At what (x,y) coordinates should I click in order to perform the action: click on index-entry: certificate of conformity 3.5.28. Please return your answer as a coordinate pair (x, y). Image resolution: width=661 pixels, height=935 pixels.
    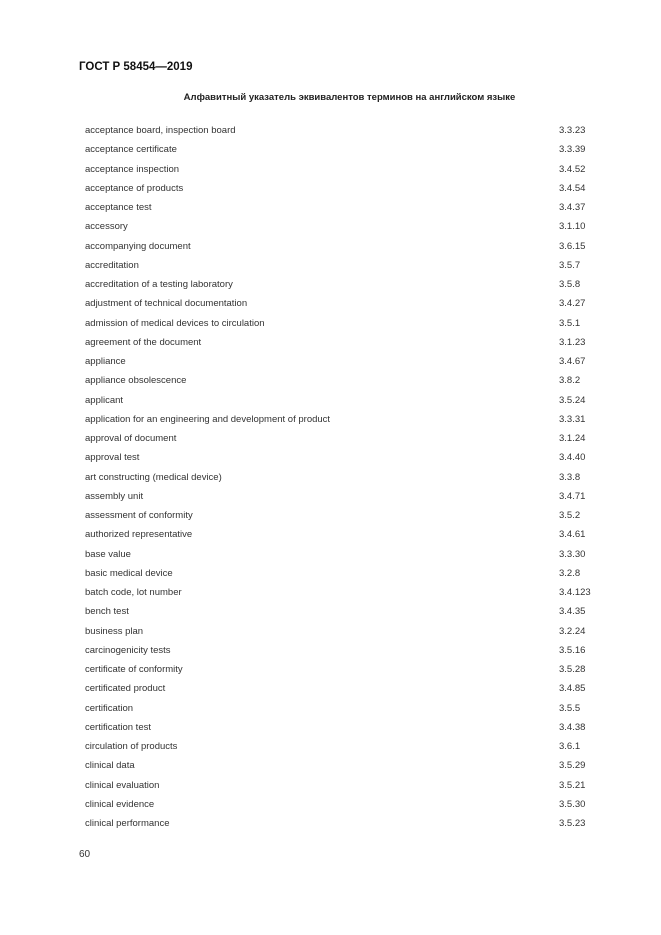
    Looking at the image, I should click on (340, 669).